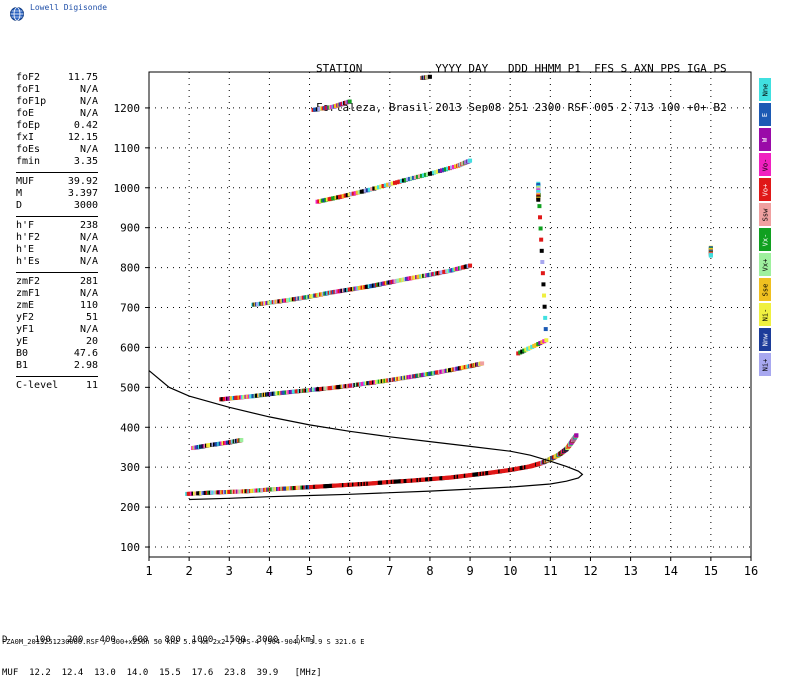 The image size is (800, 690). Describe the element at coordinates (22, 341) in the screenshot. I see `param-label: yE` at that location.